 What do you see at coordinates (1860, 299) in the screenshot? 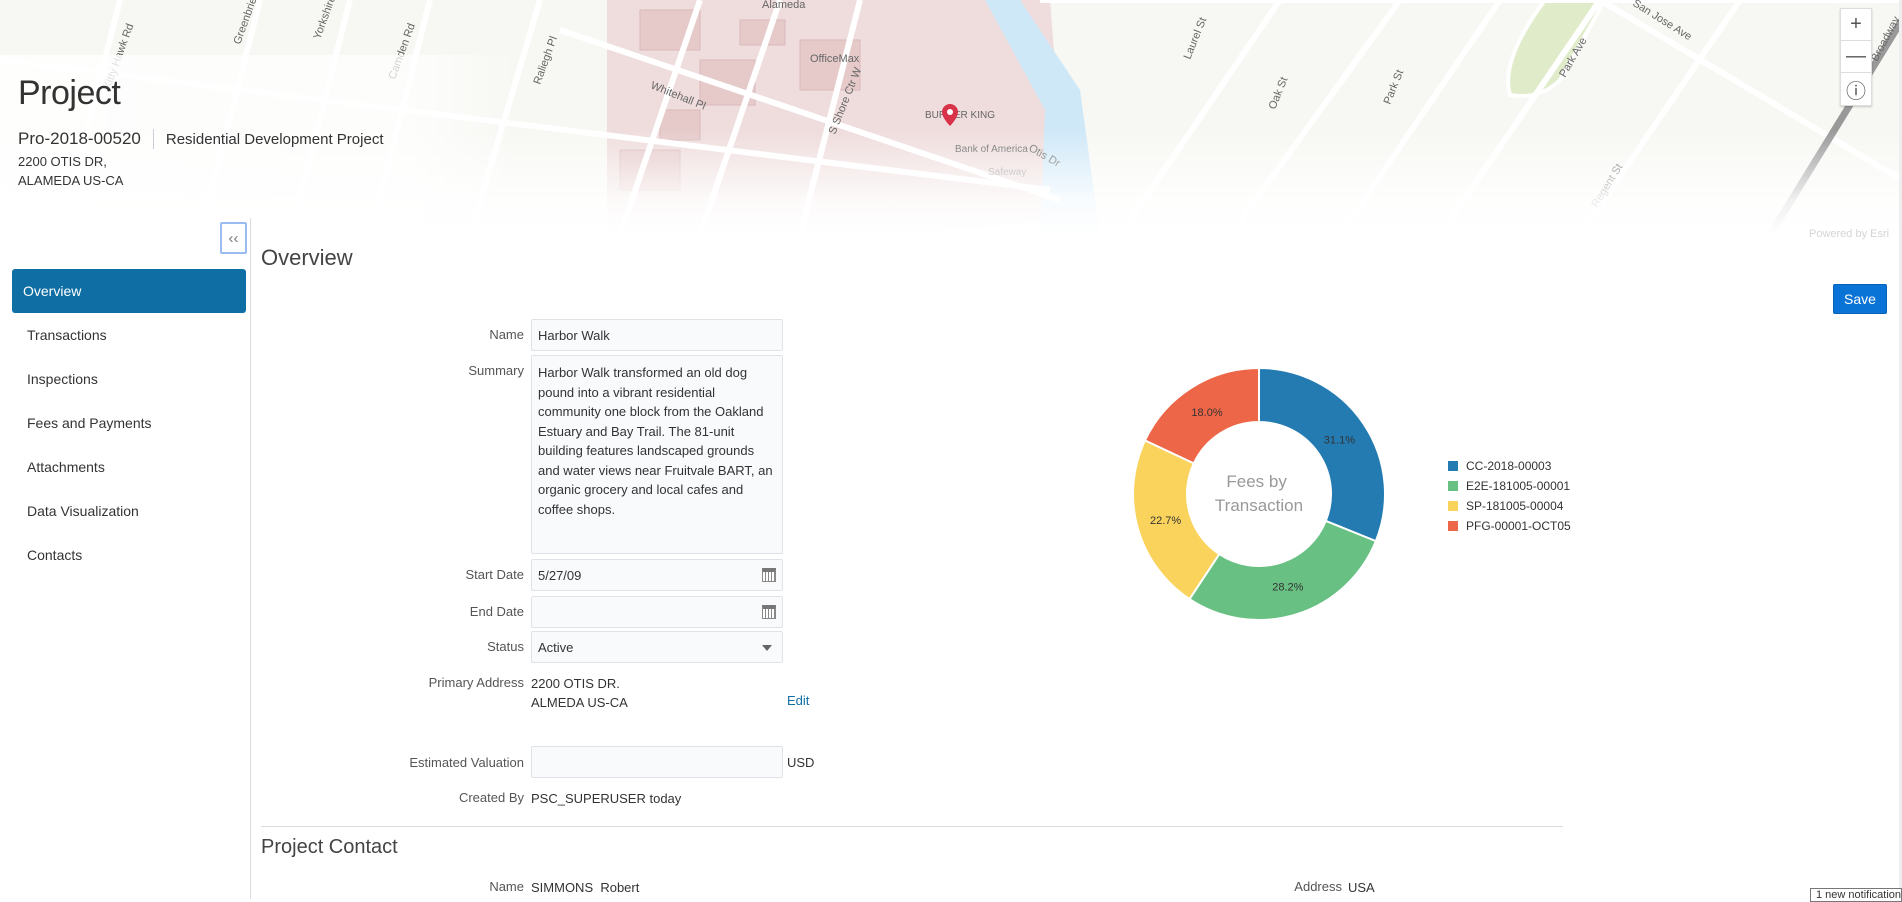
I see `save-button: Save` at bounding box center [1860, 299].